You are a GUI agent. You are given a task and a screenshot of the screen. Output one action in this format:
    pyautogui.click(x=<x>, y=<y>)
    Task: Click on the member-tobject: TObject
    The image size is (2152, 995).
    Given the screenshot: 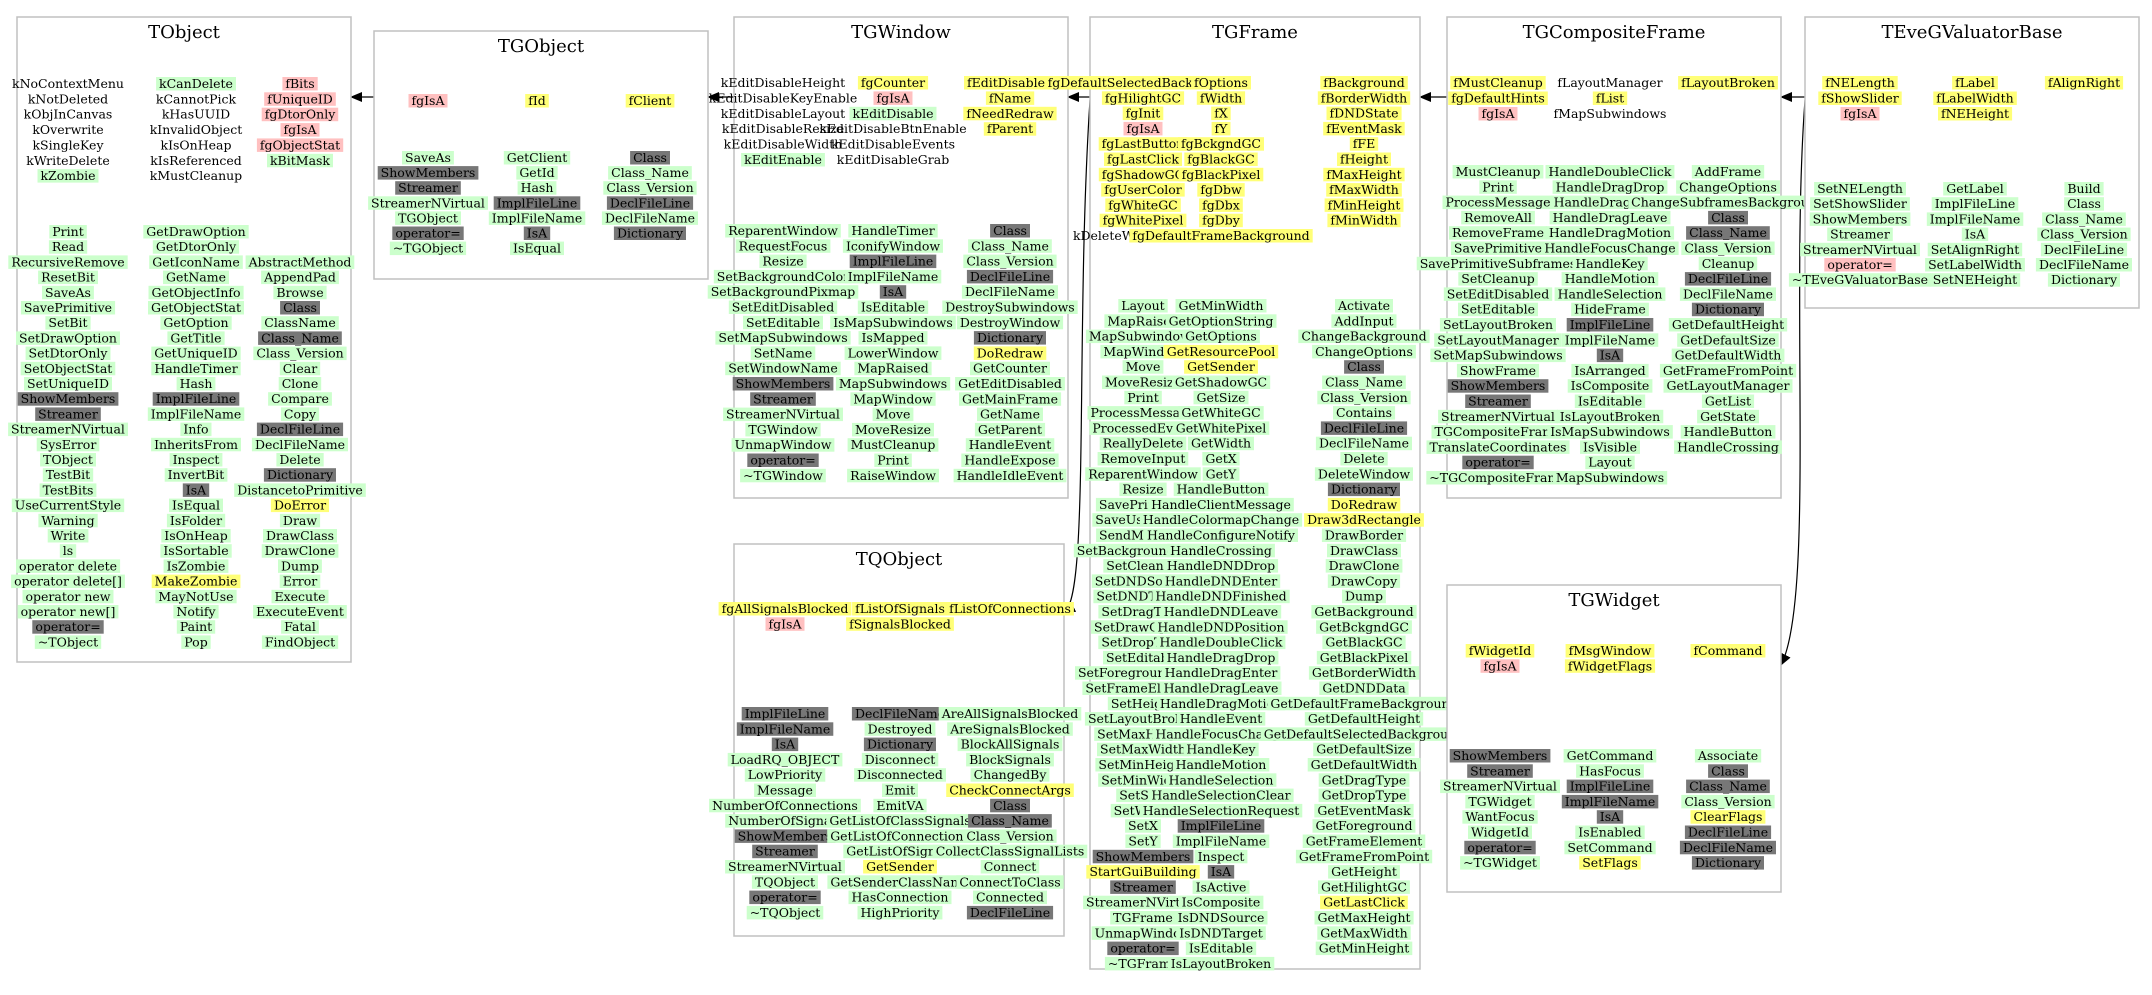 What is the action you would take?
    pyautogui.click(x=68, y=459)
    